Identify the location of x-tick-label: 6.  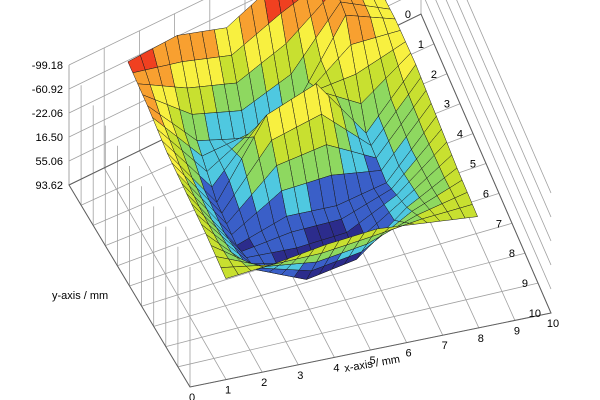
(409, 354).